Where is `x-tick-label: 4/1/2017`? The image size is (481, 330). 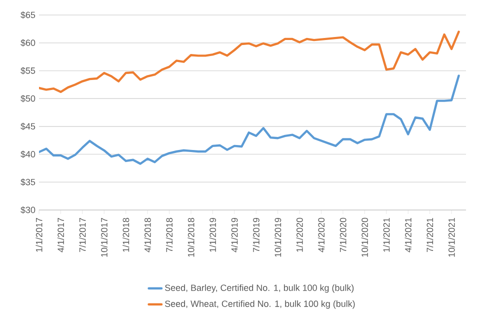
x-tick-label: 4/1/2017 is located at coordinates (60, 235).